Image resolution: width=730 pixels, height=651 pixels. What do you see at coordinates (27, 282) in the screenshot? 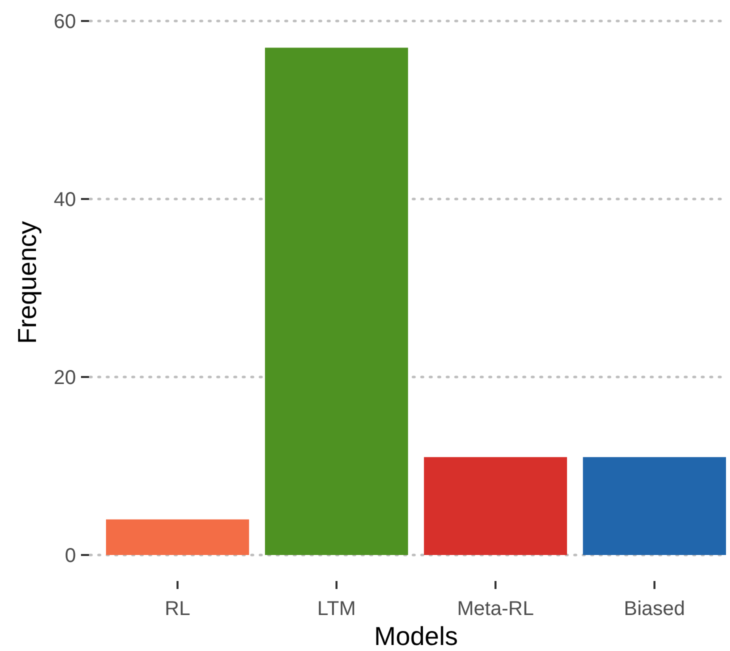
I see `y-axis-title: Frequency` at bounding box center [27, 282].